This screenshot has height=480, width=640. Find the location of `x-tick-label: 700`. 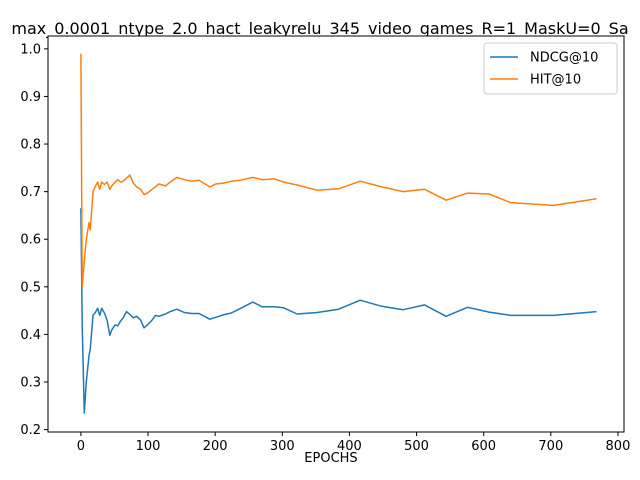

x-tick-label: 700 is located at coordinates (550, 446).